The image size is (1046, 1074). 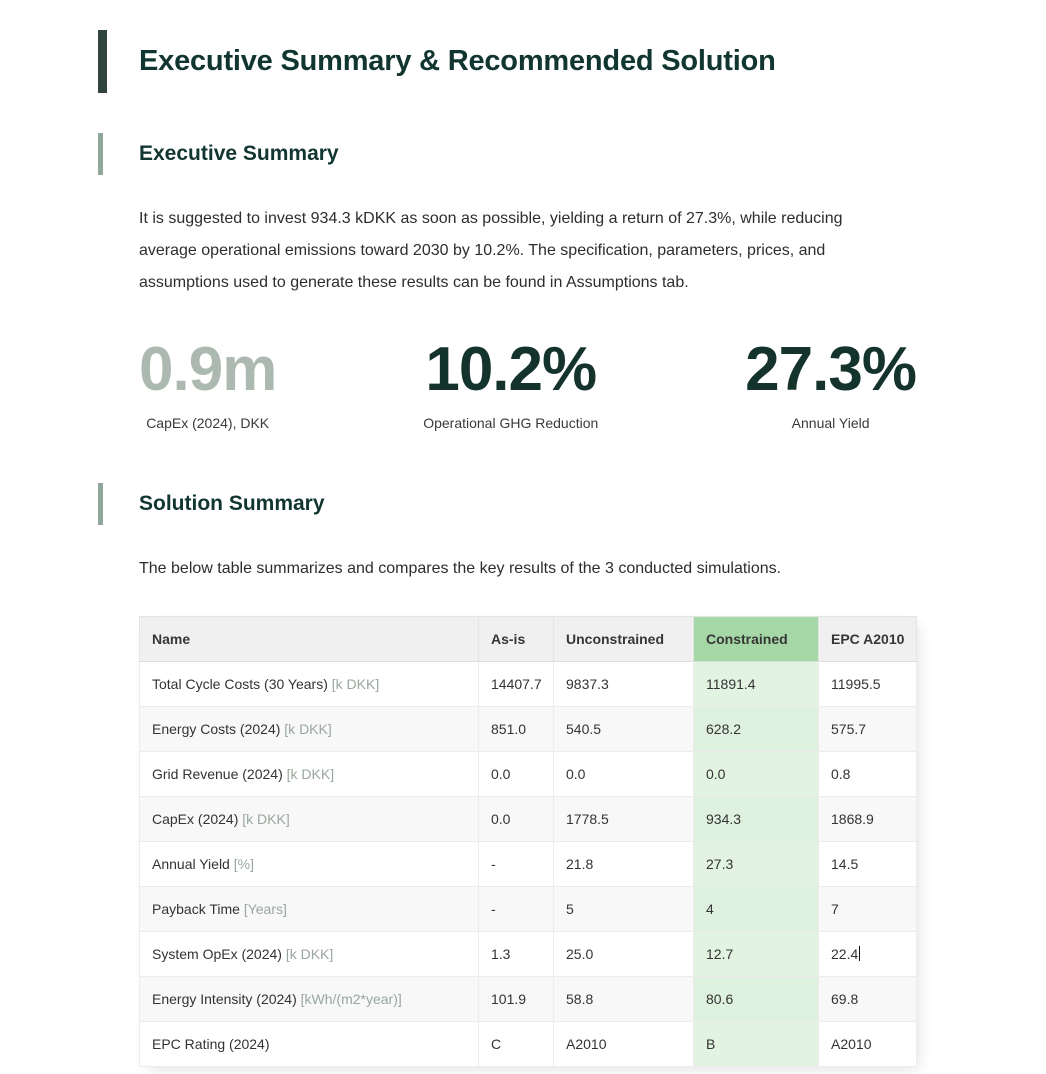 What do you see at coordinates (580, 999) in the screenshot?
I see `cell-value: 58.8` at bounding box center [580, 999].